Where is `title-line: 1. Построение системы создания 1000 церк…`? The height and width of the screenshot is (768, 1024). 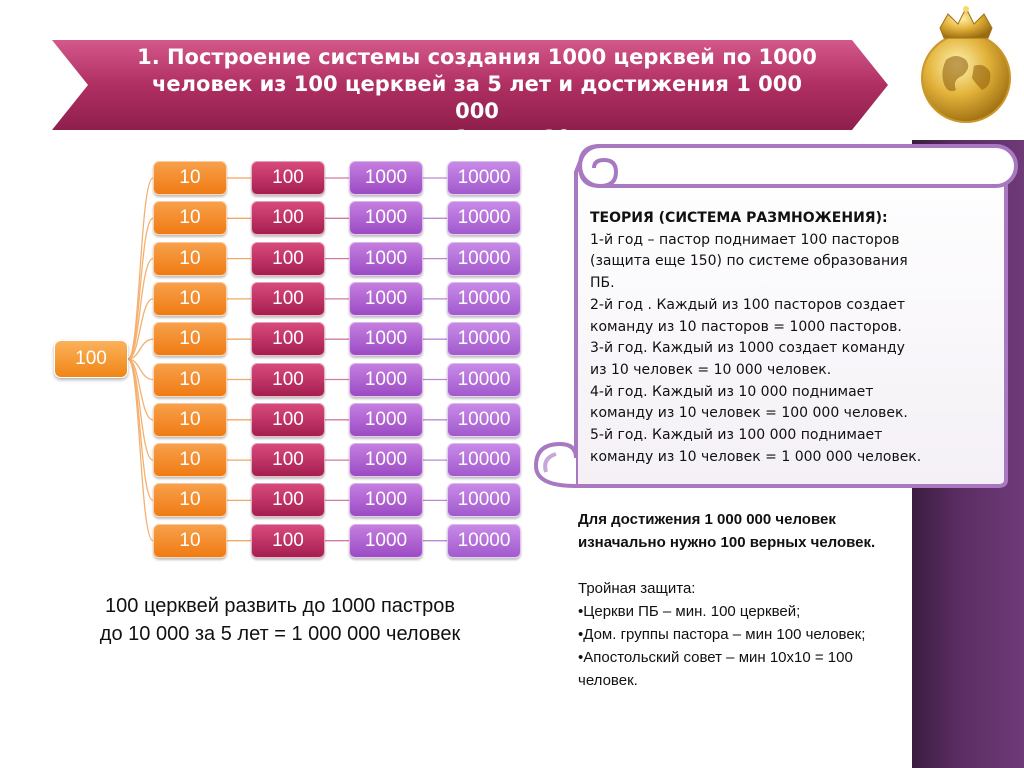
title-line: 1. Построение системы создания 1000 церк… is located at coordinates (477, 57).